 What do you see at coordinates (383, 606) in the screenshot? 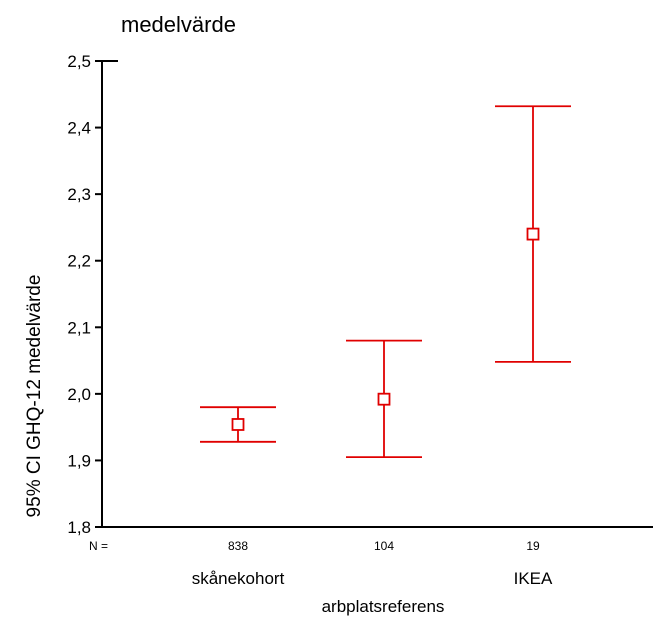
I see `x-axis-label: arbplatsreferens` at bounding box center [383, 606].